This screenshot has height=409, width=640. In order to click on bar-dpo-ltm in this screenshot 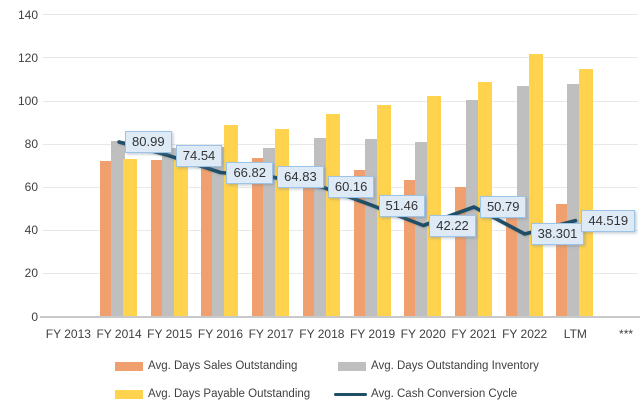, I will do `click(586, 192)`.